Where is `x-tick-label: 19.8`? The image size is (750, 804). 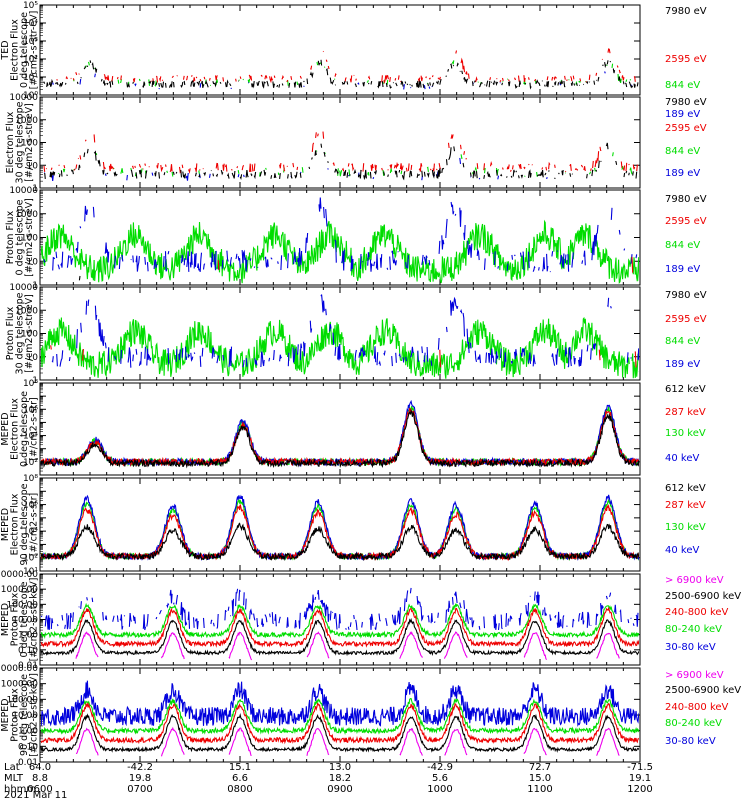
x-tick-label: 19.8 is located at coordinates (140, 778).